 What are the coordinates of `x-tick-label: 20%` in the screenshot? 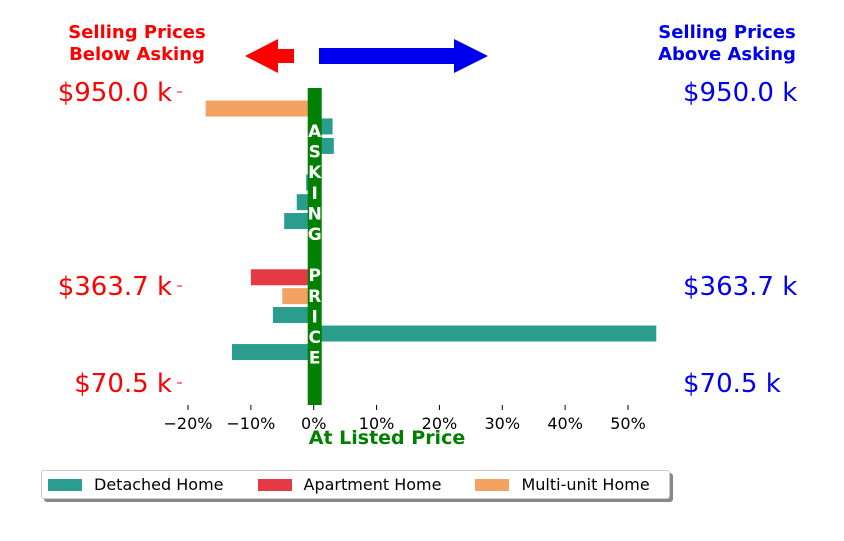 It's located at (440, 423).